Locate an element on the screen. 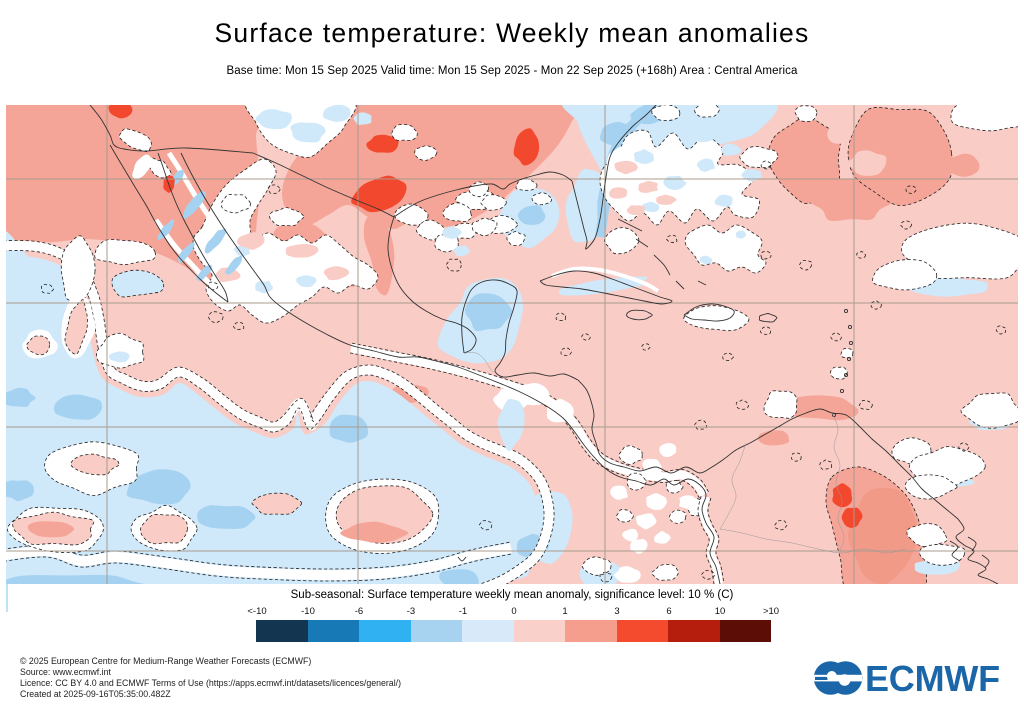  svg-text: ECMWF is located at coordinates (932, 678).